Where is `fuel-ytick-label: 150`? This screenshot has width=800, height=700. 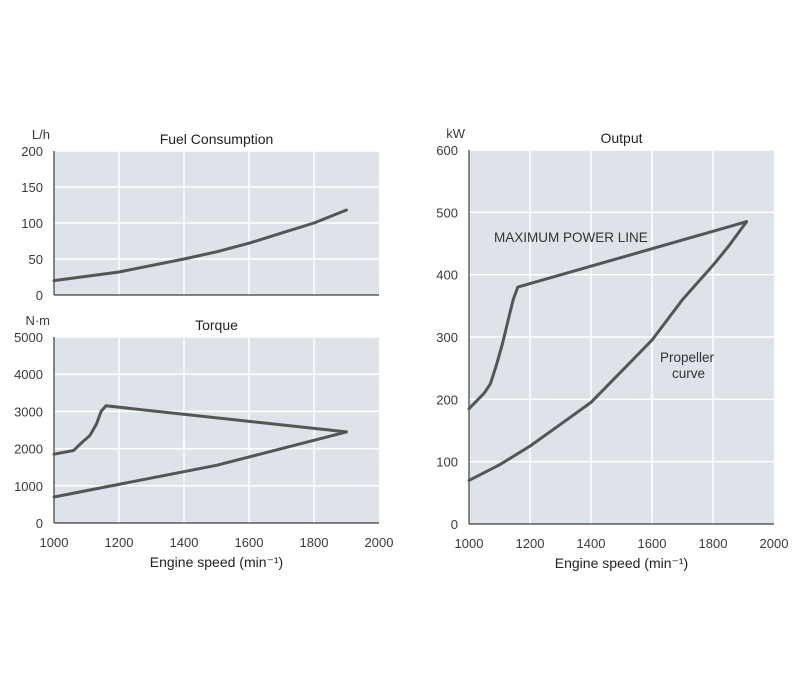 fuel-ytick-label: 150 is located at coordinates (32, 187).